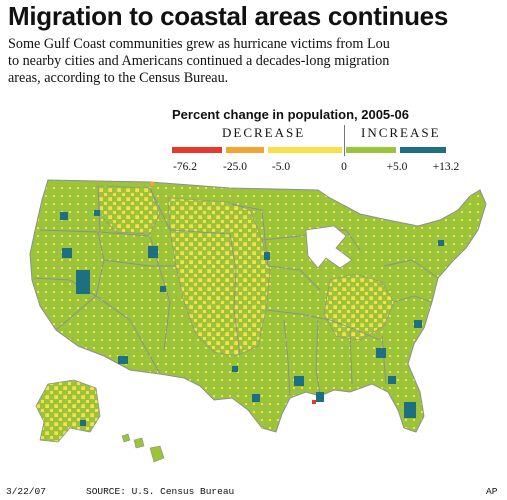  What do you see at coordinates (228, 16) in the screenshot?
I see `headline: Migration to coastal areas continues` at bounding box center [228, 16].